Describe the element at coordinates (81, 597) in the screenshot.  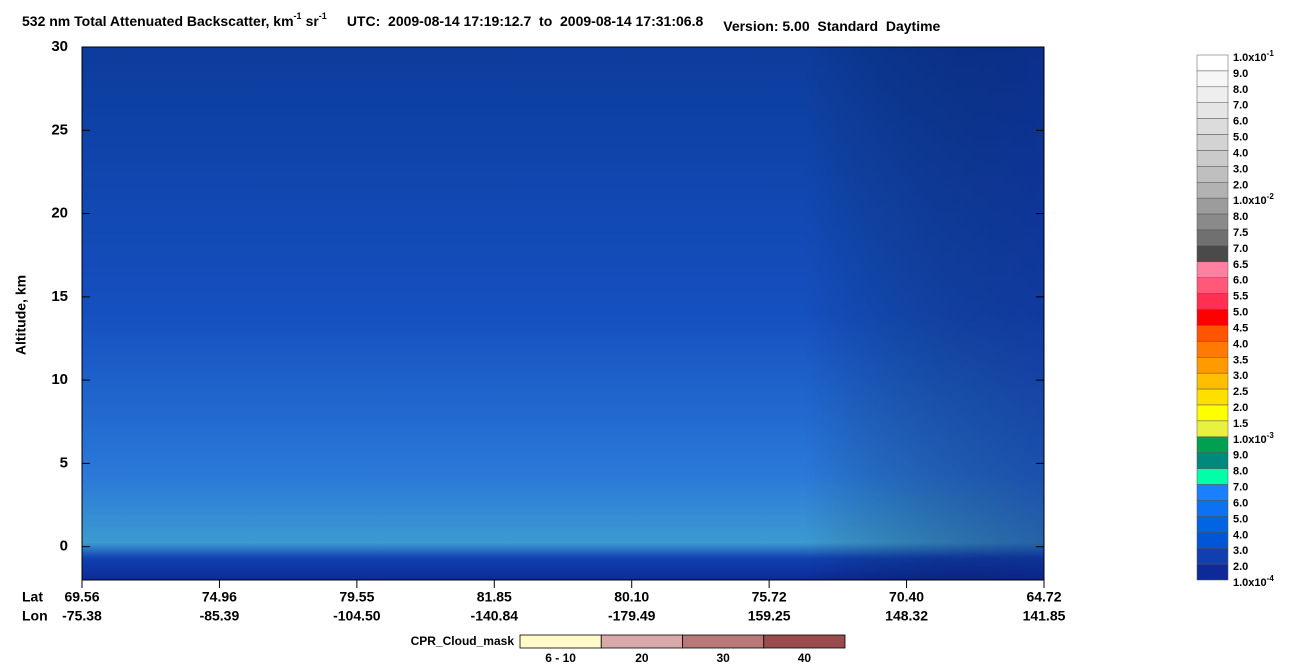
I see `x-tick-label-lat: 69.56` at that location.